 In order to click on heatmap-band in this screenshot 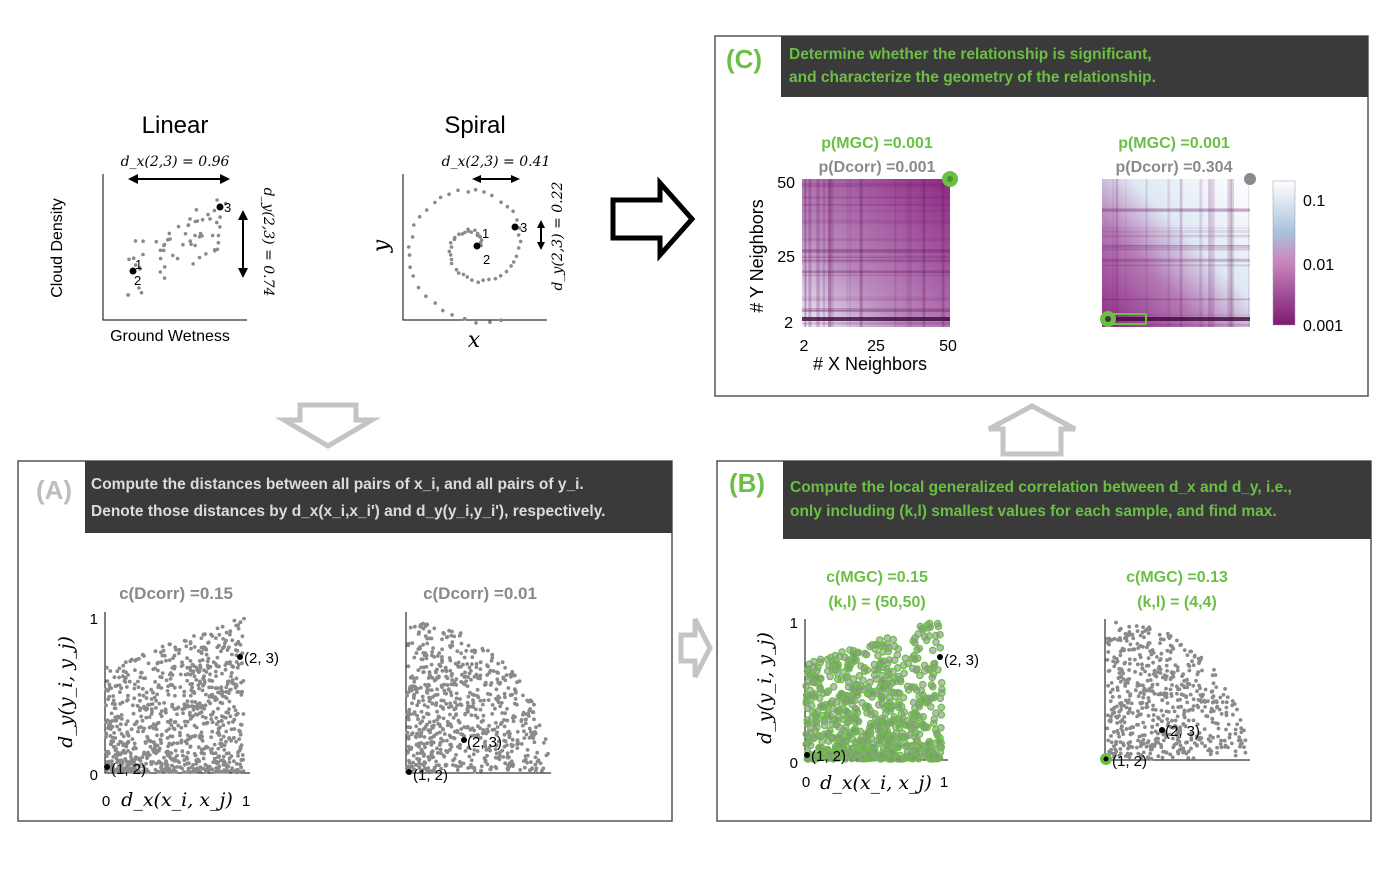, I will do `click(876, 319)`.